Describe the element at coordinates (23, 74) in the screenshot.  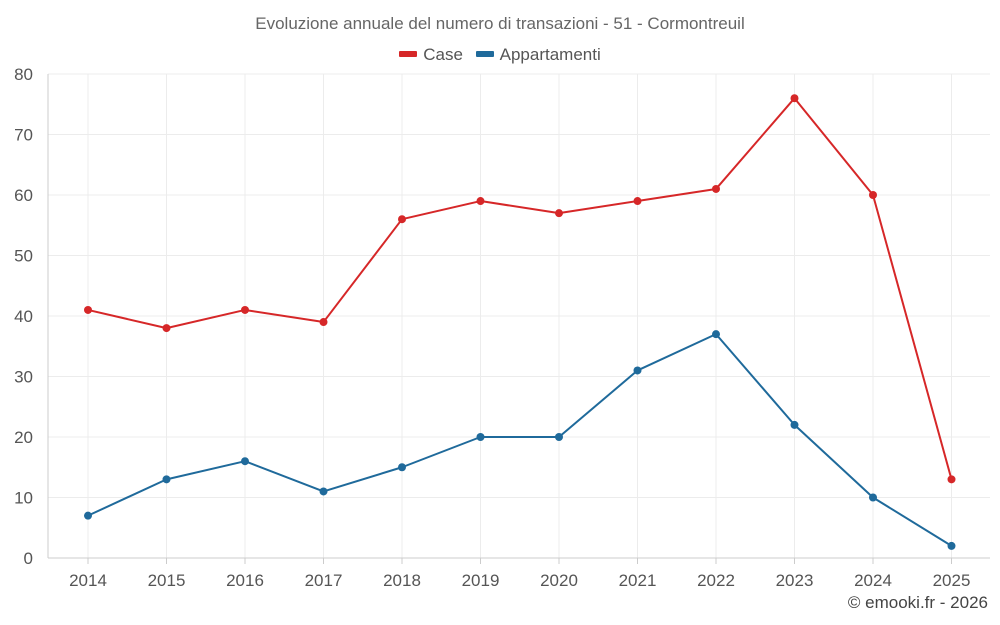
I see `y-tick-label: 80` at that location.